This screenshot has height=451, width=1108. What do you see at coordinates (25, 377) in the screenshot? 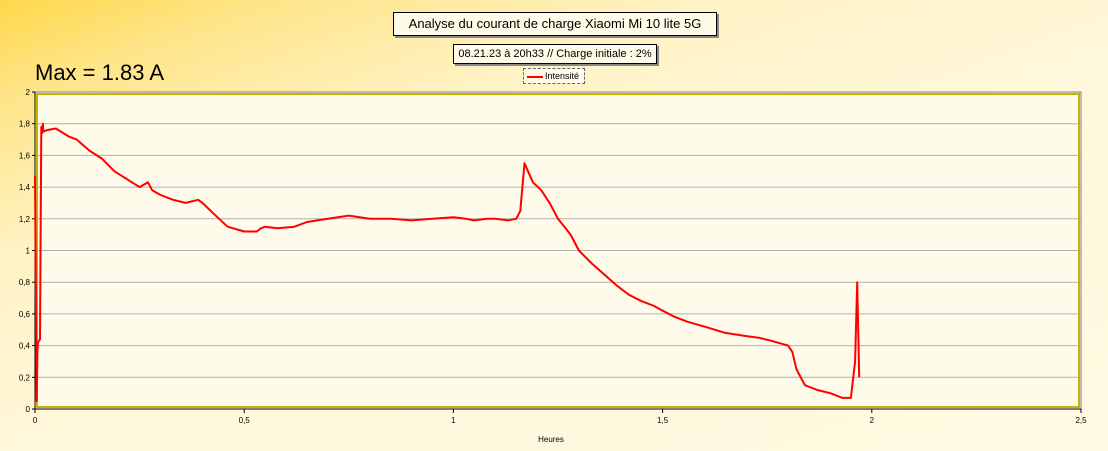
I see `y-tick-label: 0,2` at bounding box center [25, 377].